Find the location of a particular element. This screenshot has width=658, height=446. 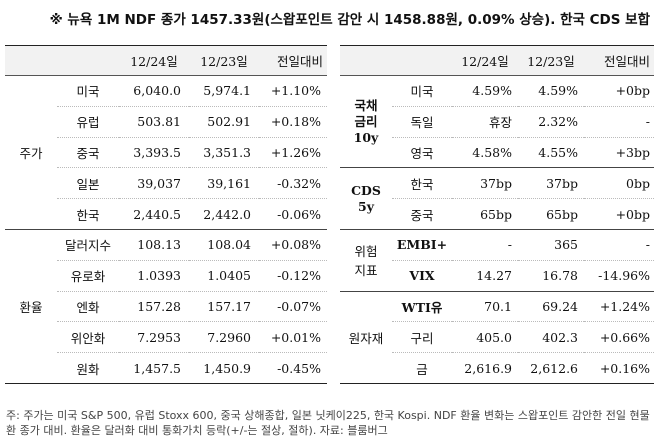

row-change-value: -0.45% is located at coordinates (299, 368).